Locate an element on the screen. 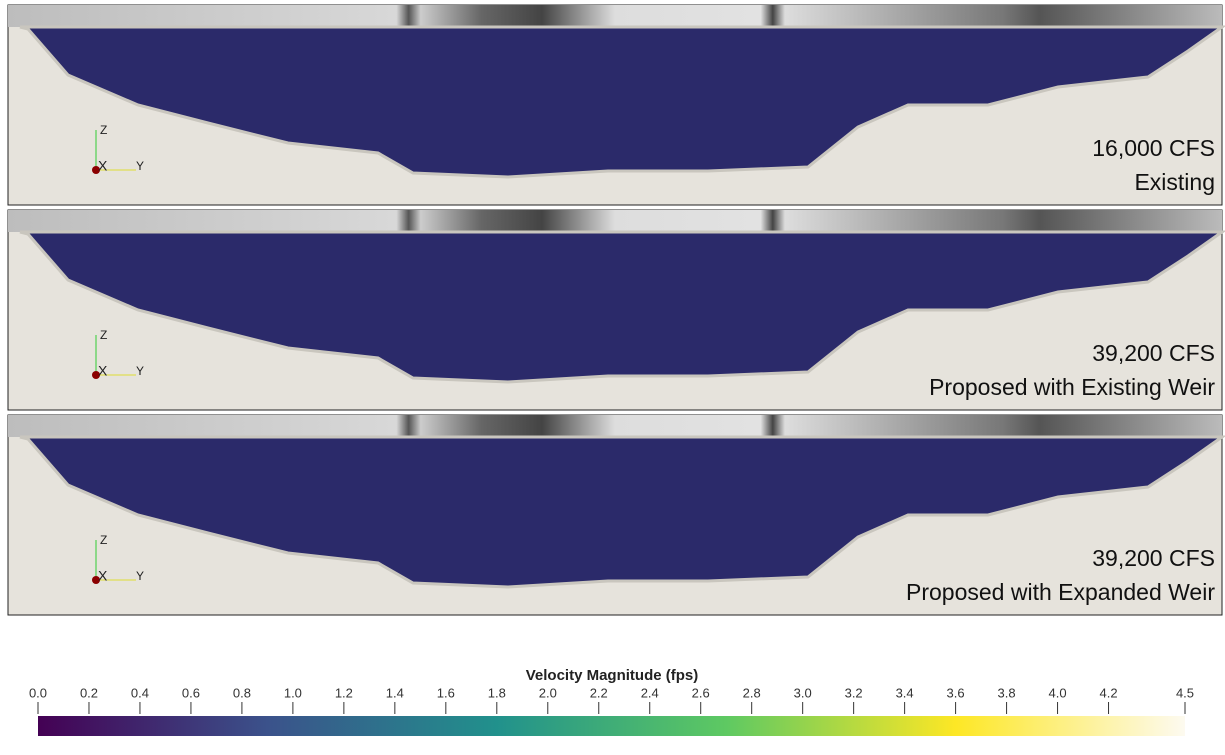 This screenshot has width=1225, height=755. scenario-label: Proposed with Existing Weir is located at coordinates (1072, 387).